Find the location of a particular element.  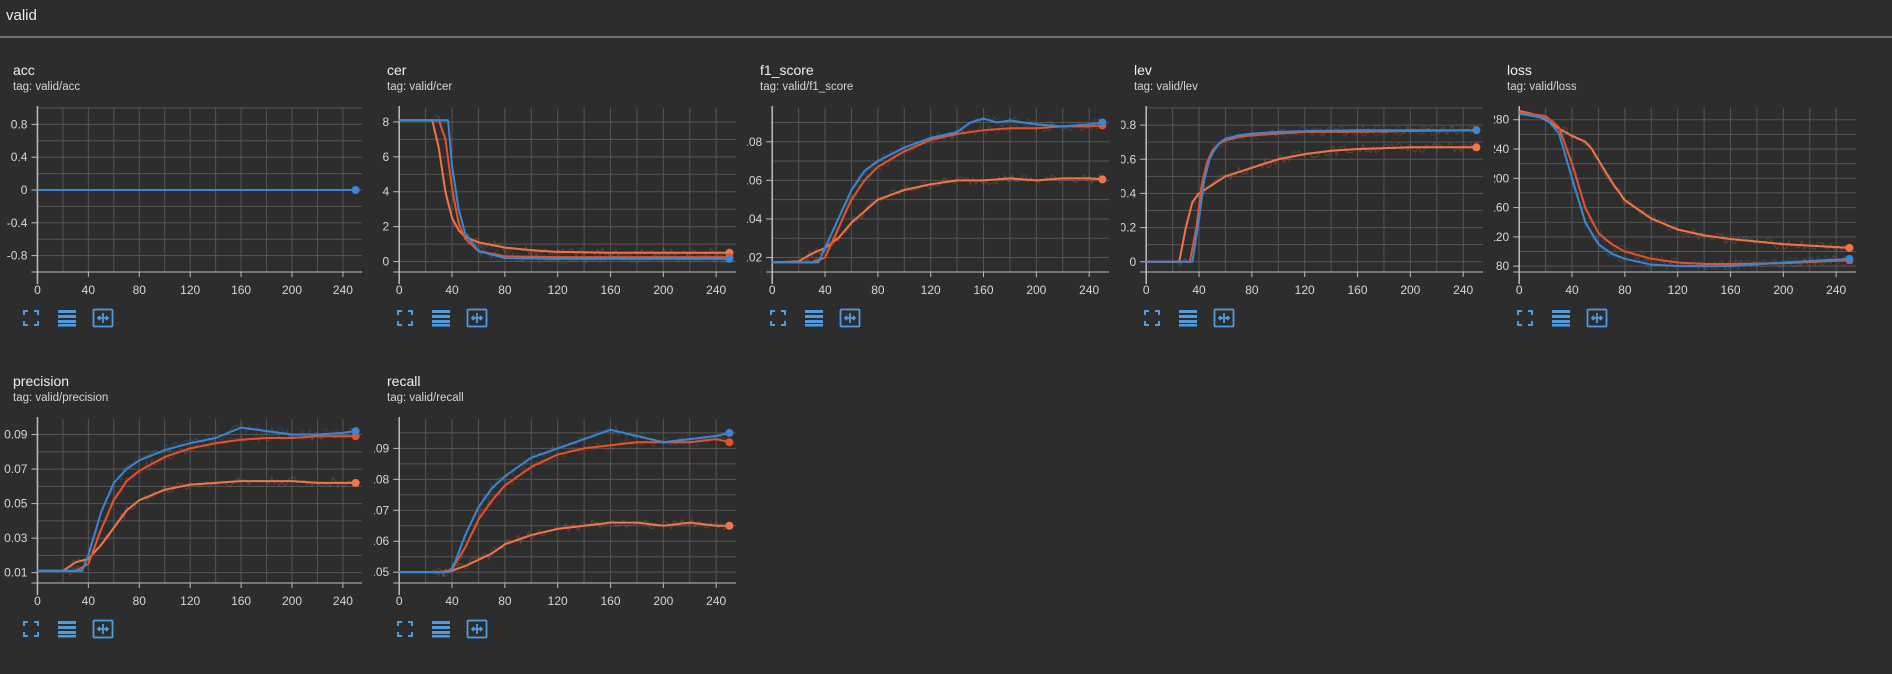

series-line-run-orange is located at coordinates (937, 220).